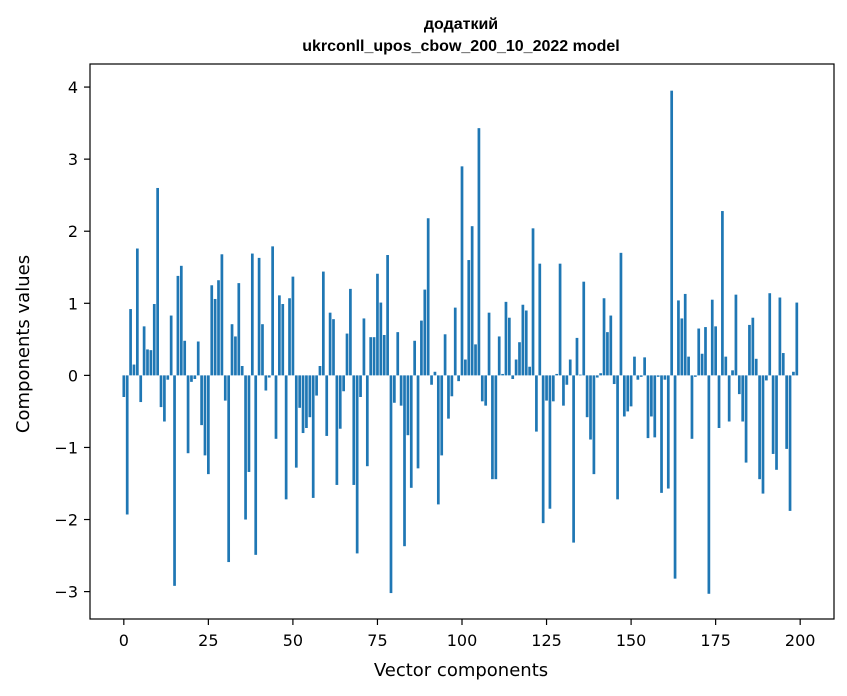 The width and height of the screenshot is (847, 696). I want to click on y-tick-label: 3, so click(73, 159).